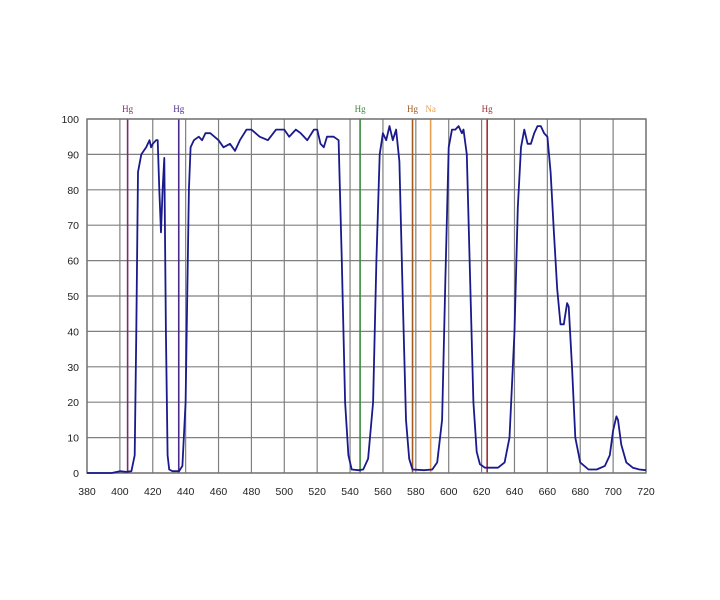 The height and width of the screenshot is (600, 720). I want to click on x-tick-label: 440, so click(186, 492).